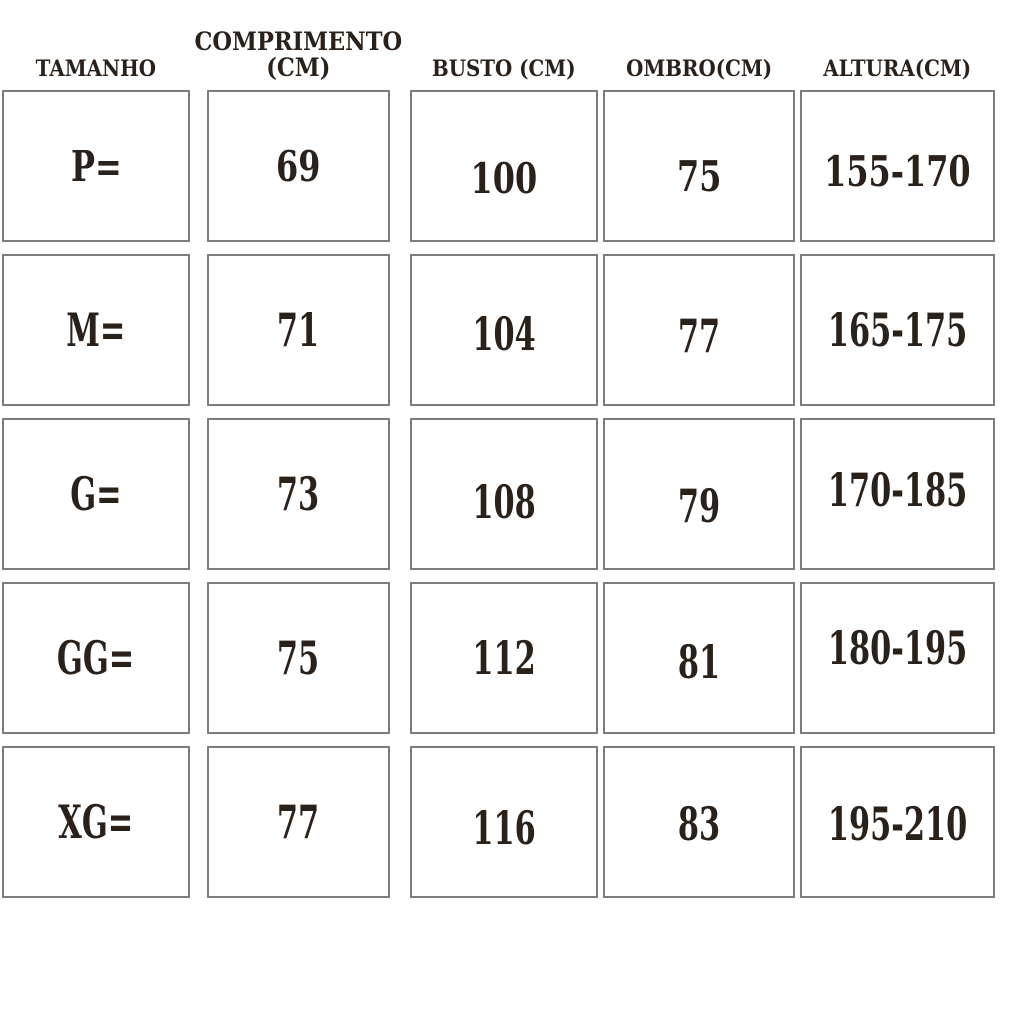  I want to click on cell-m-tamanho-value: M=, so click(96, 330).